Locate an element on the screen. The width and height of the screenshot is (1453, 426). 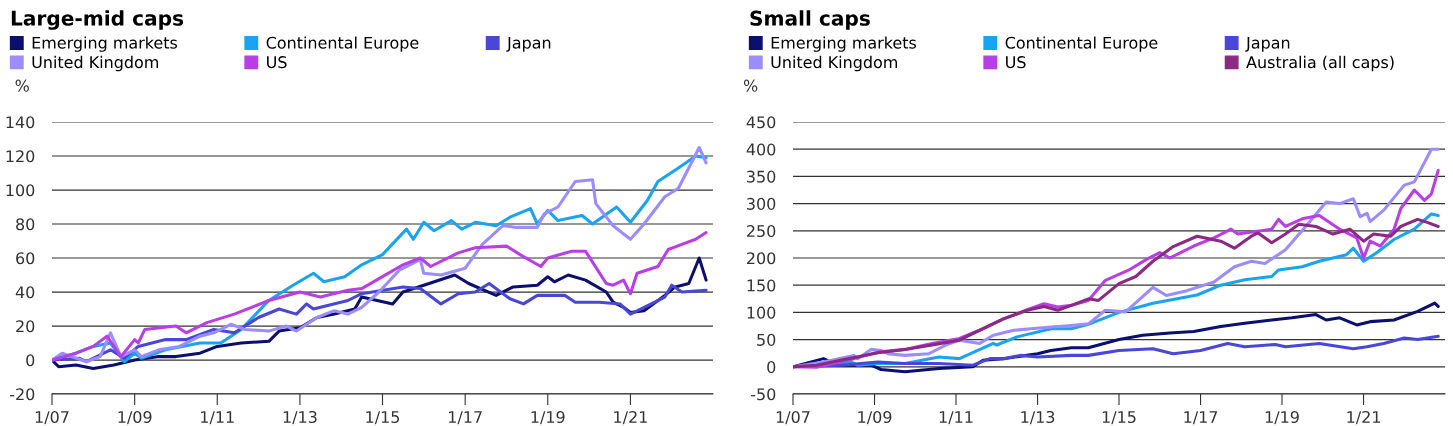
y-tick-label: 300 is located at coordinates (761, 203).